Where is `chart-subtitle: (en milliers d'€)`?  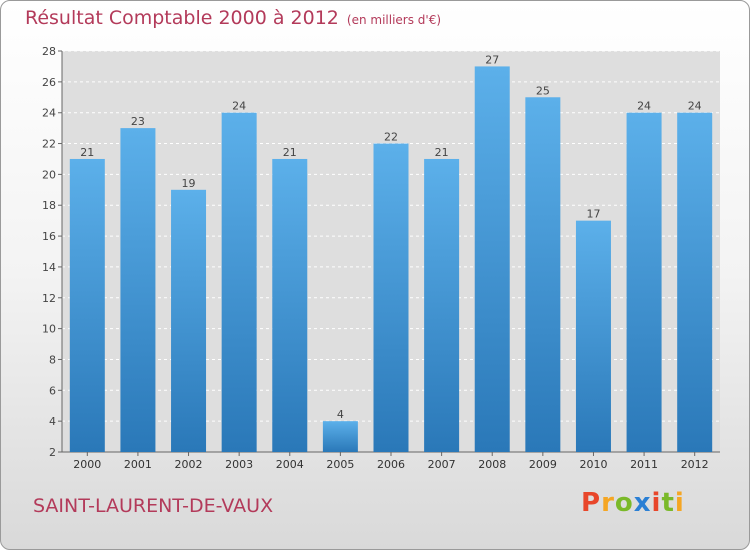 chart-subtitle: (en milliers d'€) is located at coordinates (394, 20).